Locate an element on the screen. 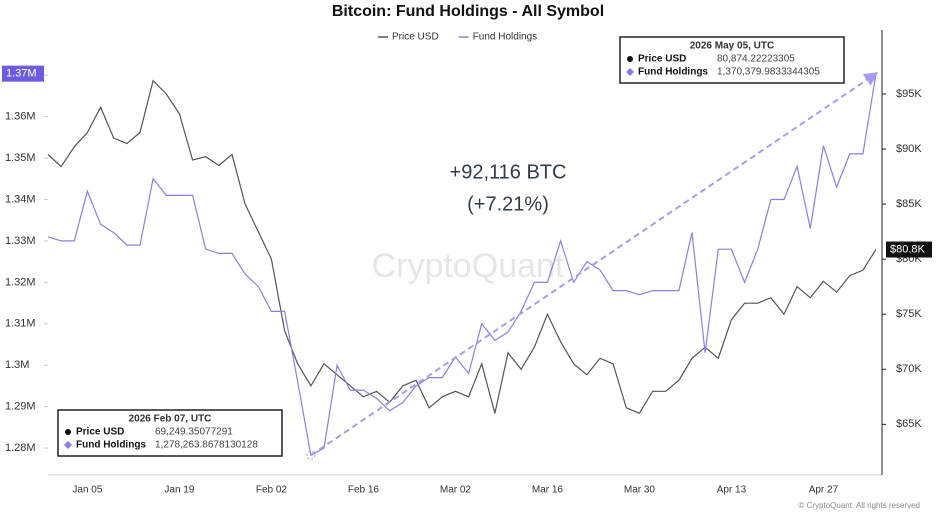 This screenshot has height=512, width=936. y-tick-label: 1.29M is located at coordinates (20, 407).